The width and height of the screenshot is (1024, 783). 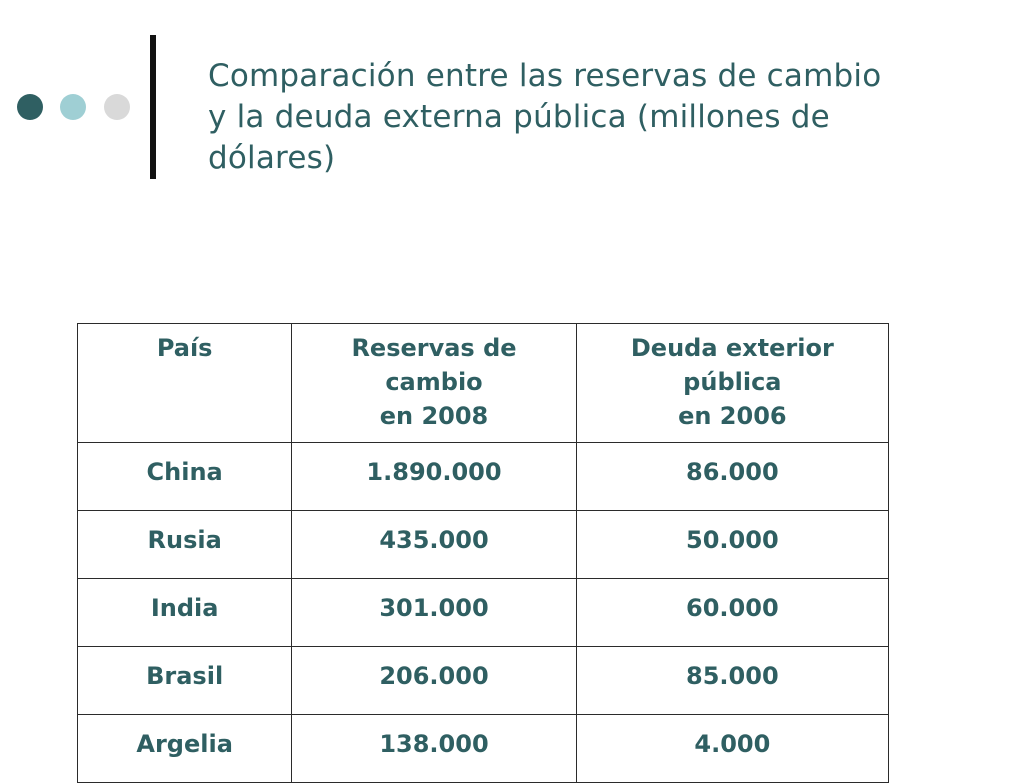 I want to click on decorative-dot-gray, so click(x=117, y=107).